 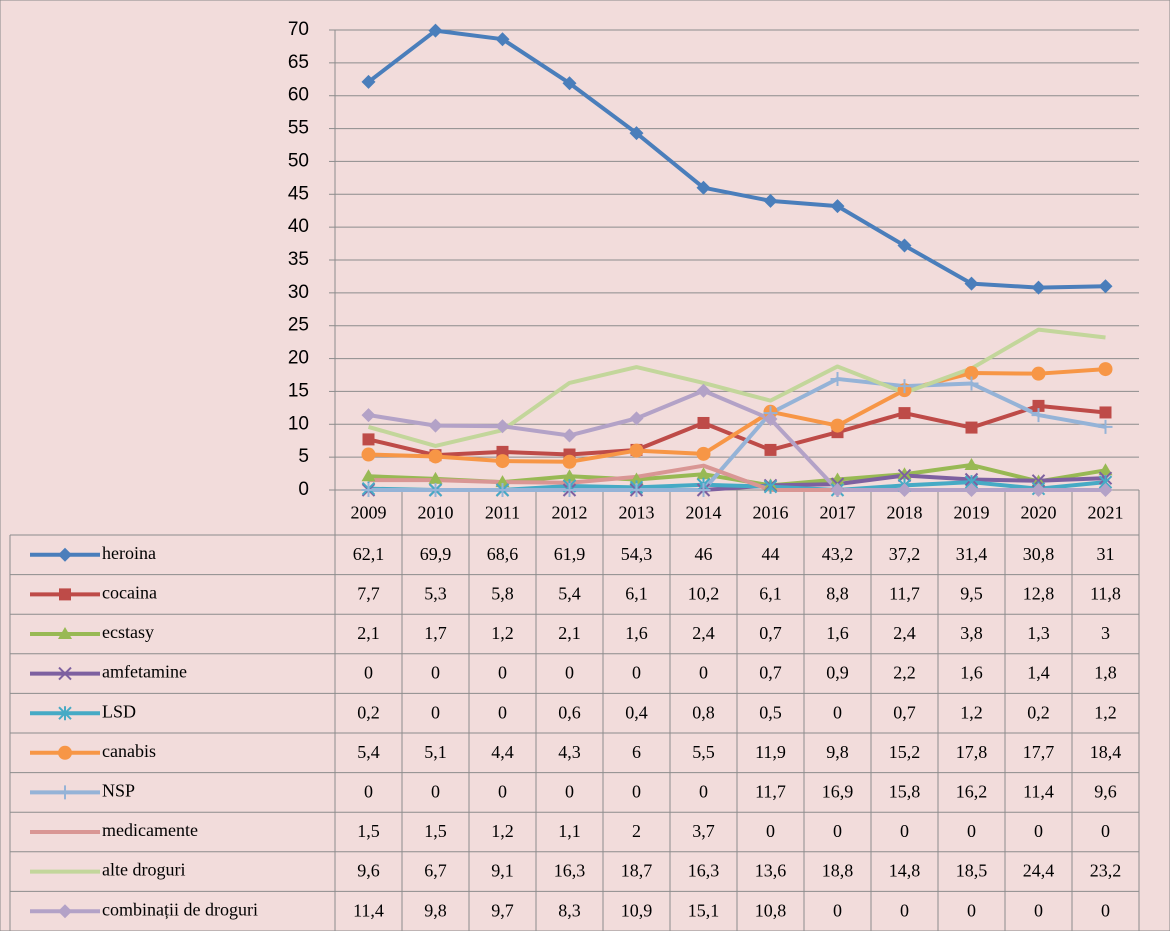 I want to click on table-cell: 5,4, so click(x=368, y=752).